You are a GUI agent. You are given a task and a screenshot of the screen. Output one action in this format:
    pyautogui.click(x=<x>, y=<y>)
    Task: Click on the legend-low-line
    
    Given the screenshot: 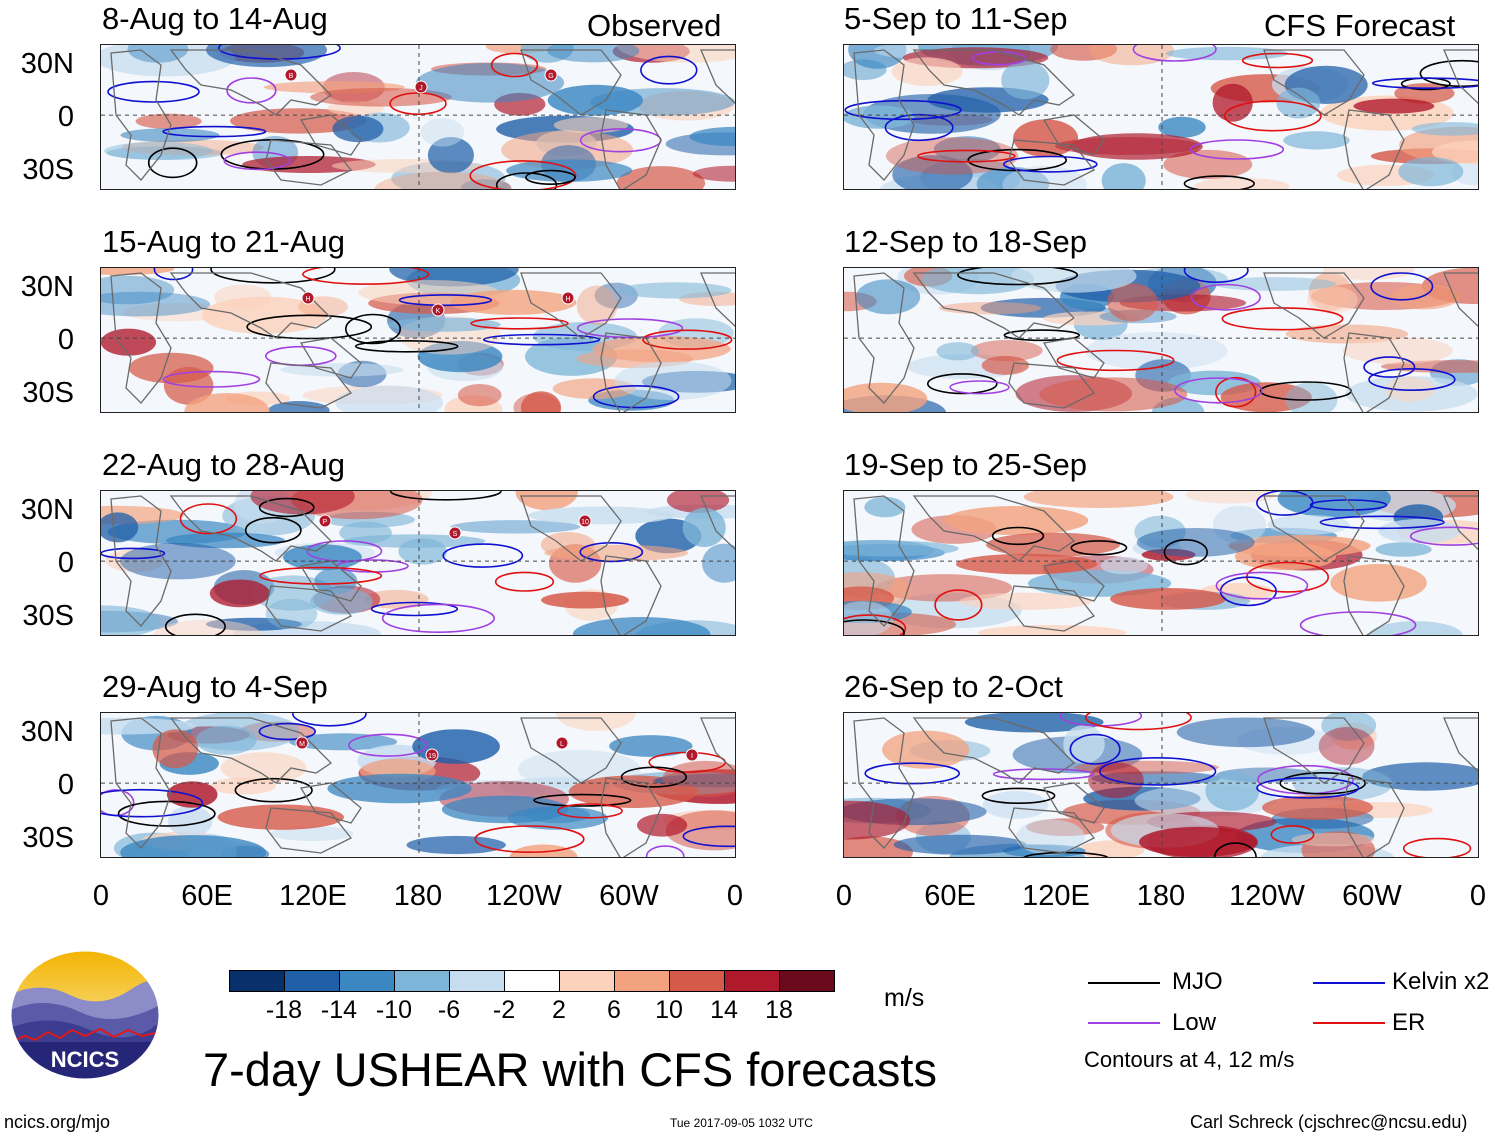 What is the action you would take?
    pyautogui.click(x=1124, y=1023)
    